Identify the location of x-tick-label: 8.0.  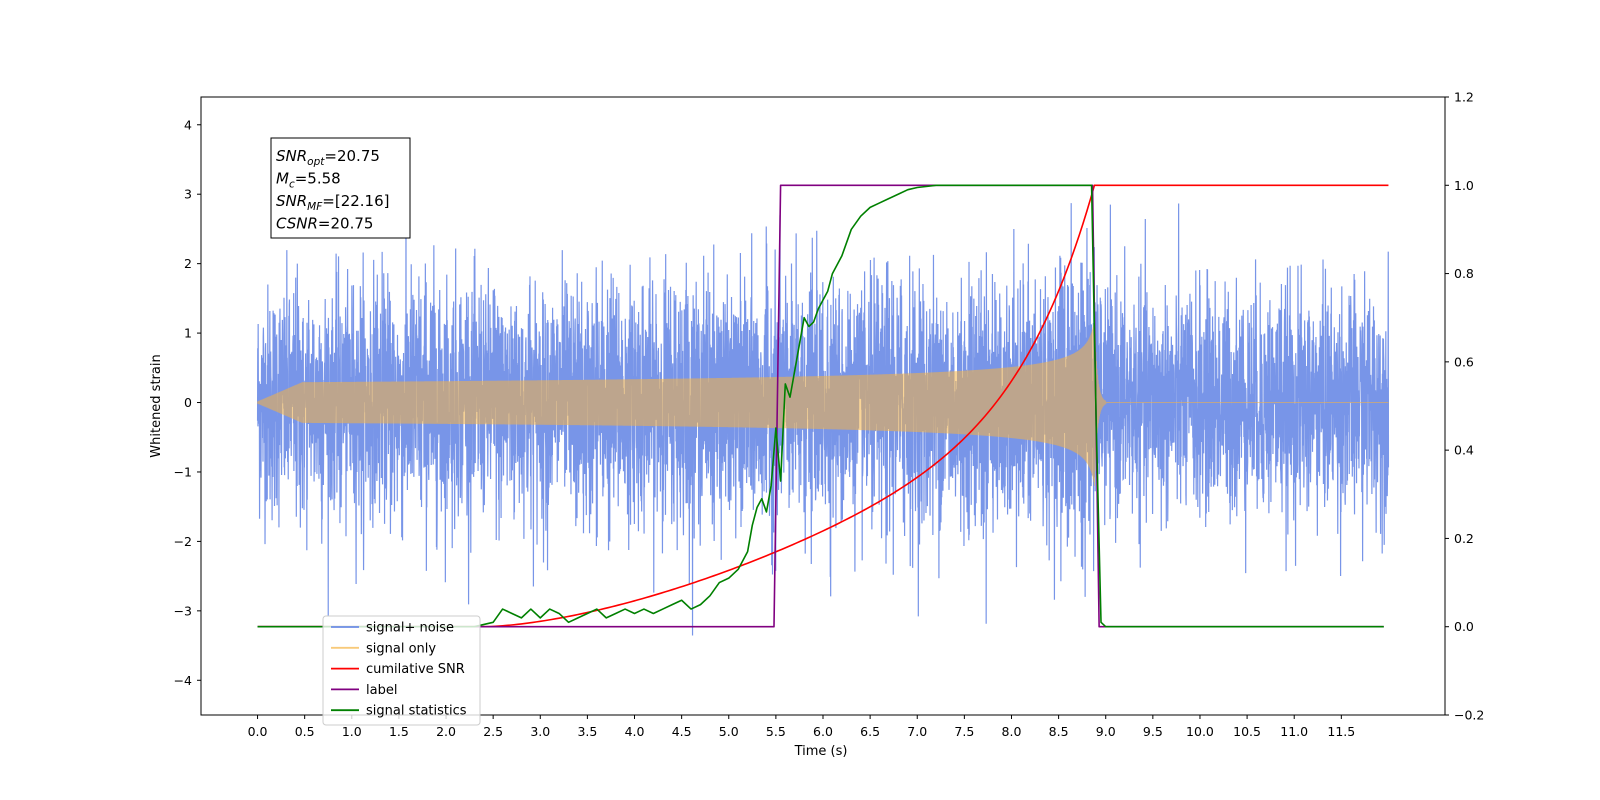
(1012, 731).